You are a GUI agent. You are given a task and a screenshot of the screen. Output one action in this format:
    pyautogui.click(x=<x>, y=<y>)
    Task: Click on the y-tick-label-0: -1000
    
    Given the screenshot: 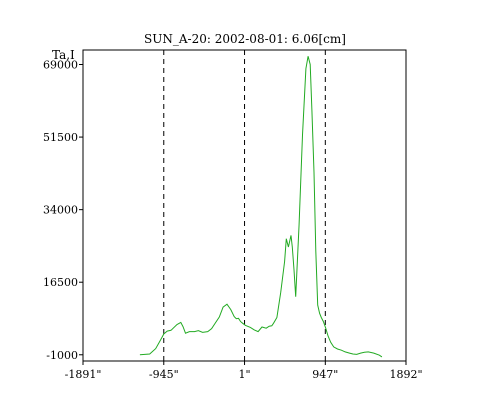 What is the action you would take?
    pyautogui.click(x=62, y=355)
    